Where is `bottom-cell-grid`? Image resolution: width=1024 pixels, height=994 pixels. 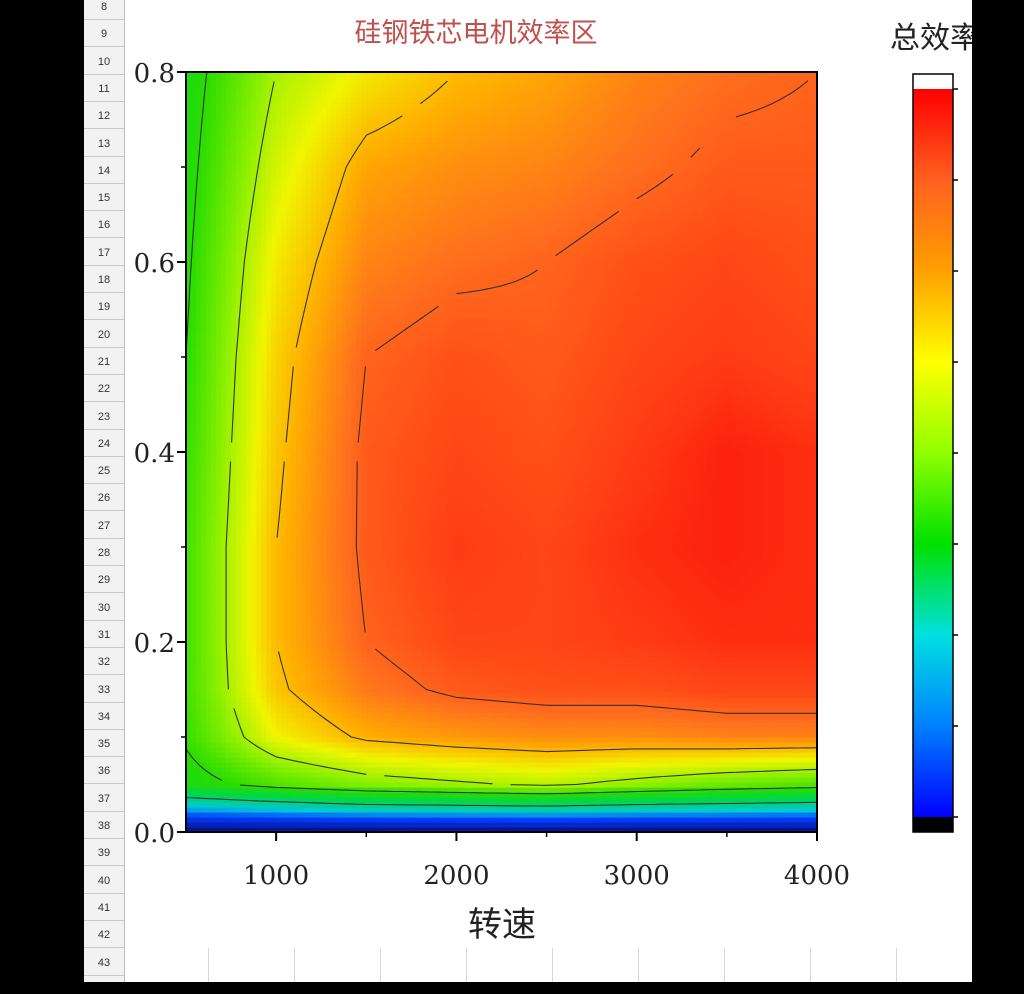
bottom-cell-grid is located at coordinates (528, 965).